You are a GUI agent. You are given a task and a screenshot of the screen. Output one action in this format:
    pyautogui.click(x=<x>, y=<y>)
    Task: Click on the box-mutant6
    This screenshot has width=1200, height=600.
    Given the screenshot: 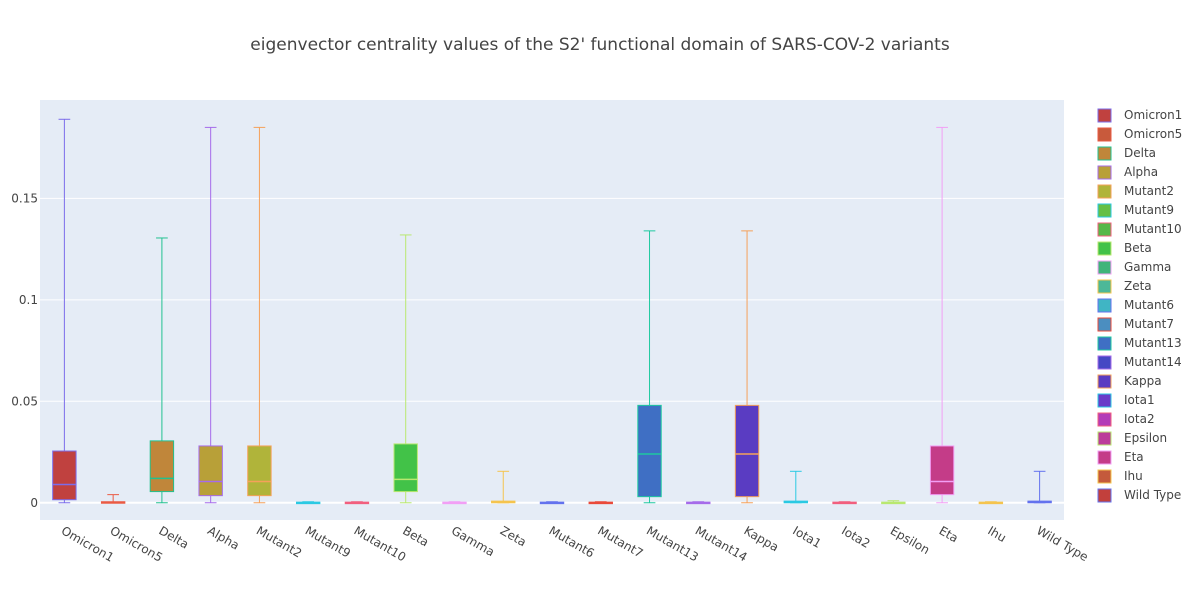 What is the action you would take?
    pyautogui.click(x=552, y=503)
    